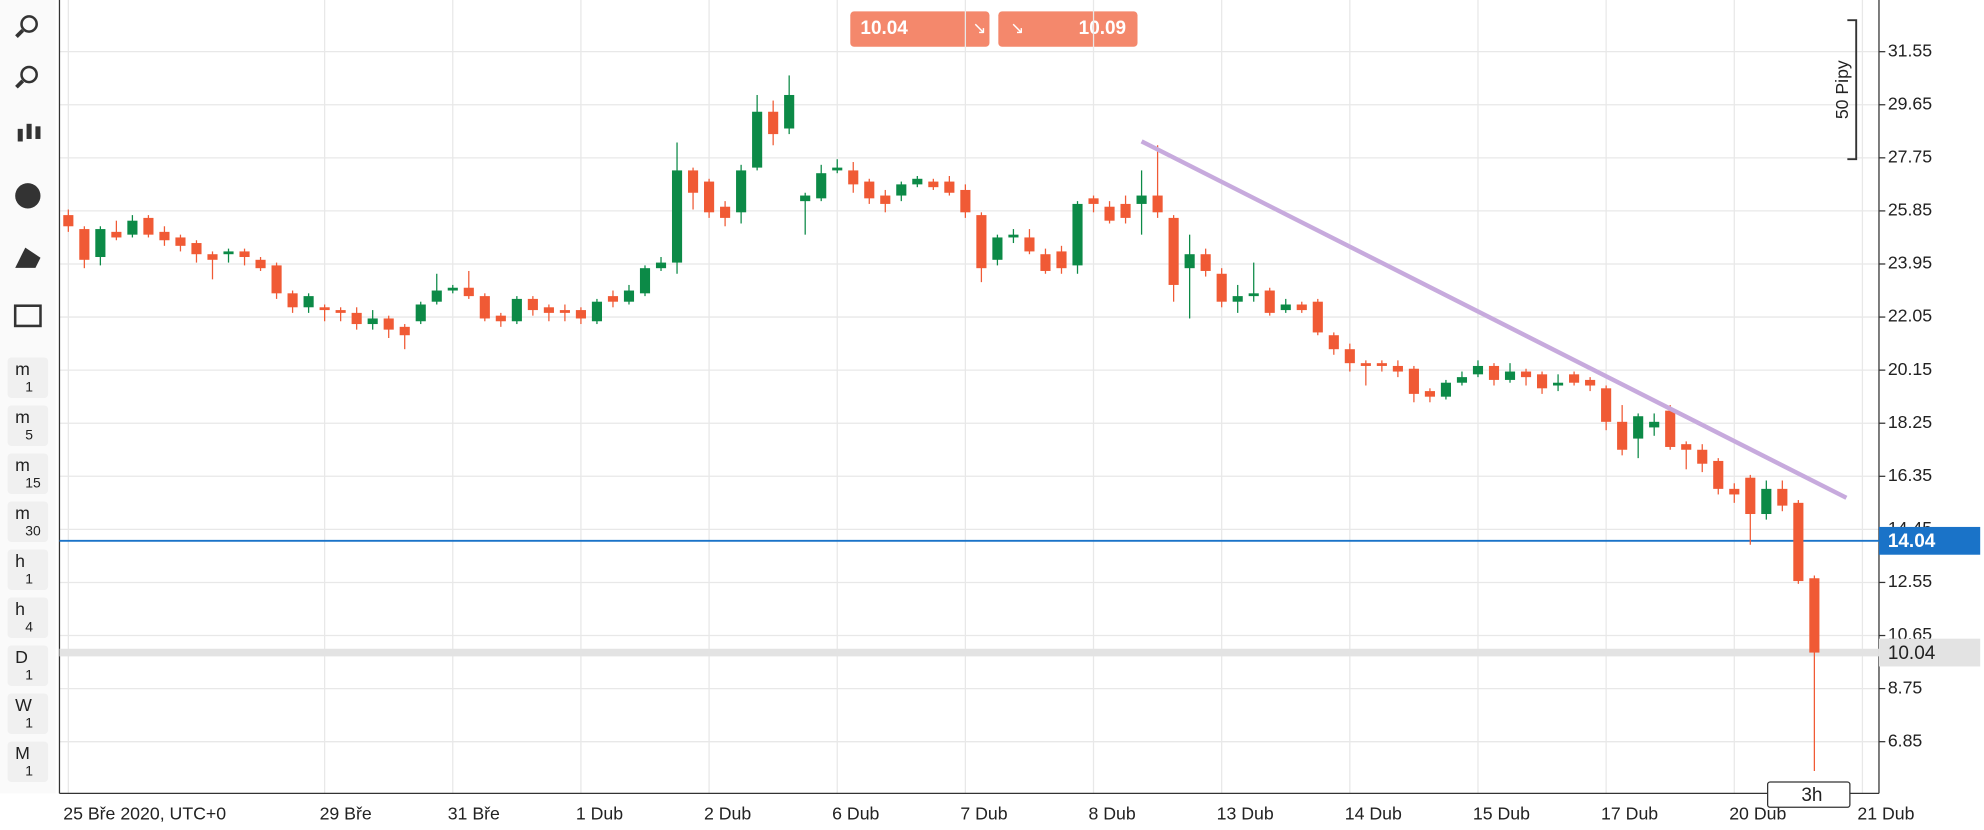 The image size is (1984, 830). Describe the element at coordinates (346, 814) in the screenshot. I see `x-tick-label: 29 Bře` at that location.